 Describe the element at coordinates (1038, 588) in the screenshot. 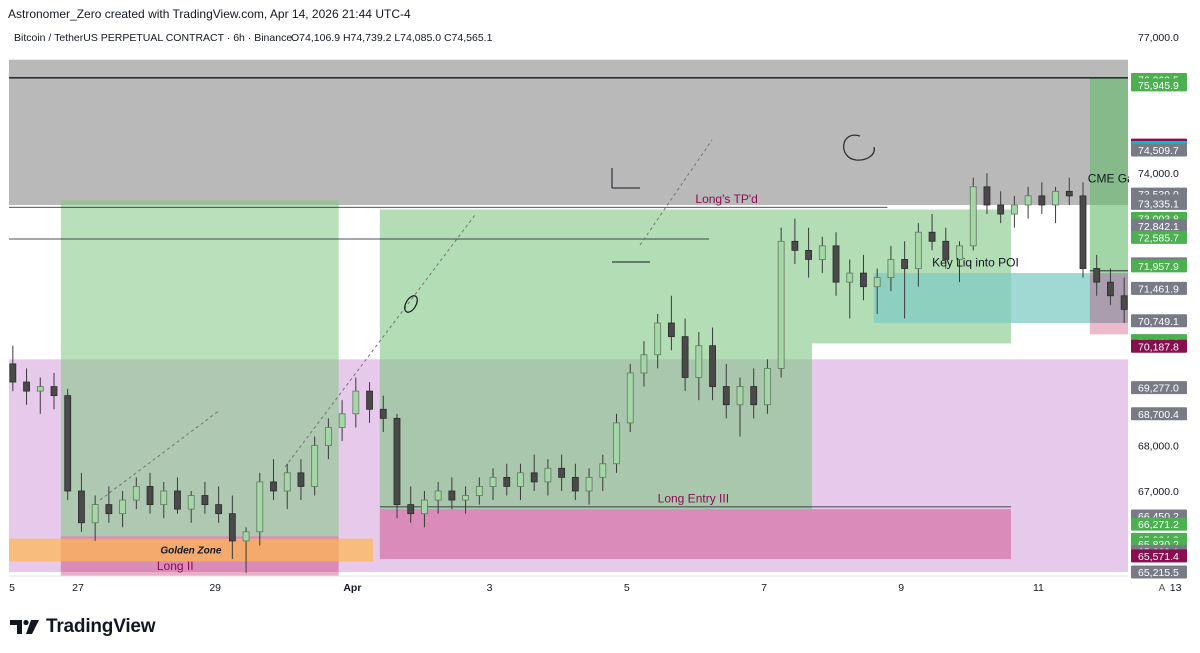

I see `time-tick-8: 11` at that location.